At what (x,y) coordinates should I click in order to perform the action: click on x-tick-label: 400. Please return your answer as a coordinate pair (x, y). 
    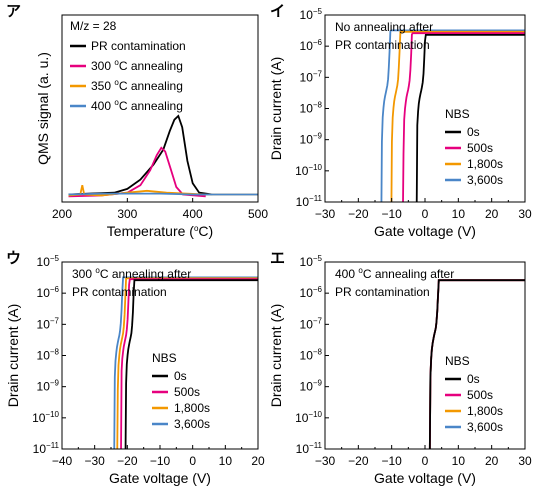
    Looking at the image, I should click on (193, 214).